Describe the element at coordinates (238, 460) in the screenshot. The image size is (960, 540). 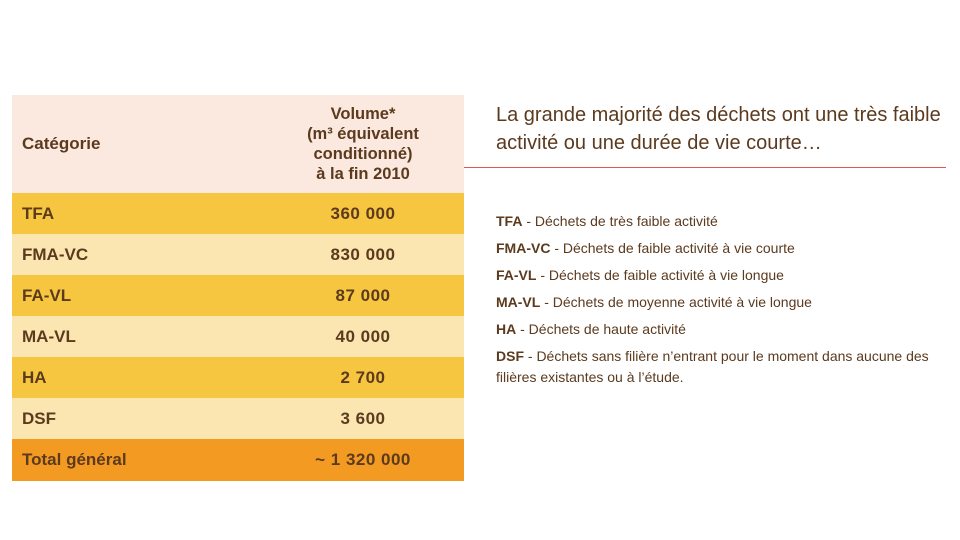
I see `total-row: Total général ~ 1 320 000` at that location.